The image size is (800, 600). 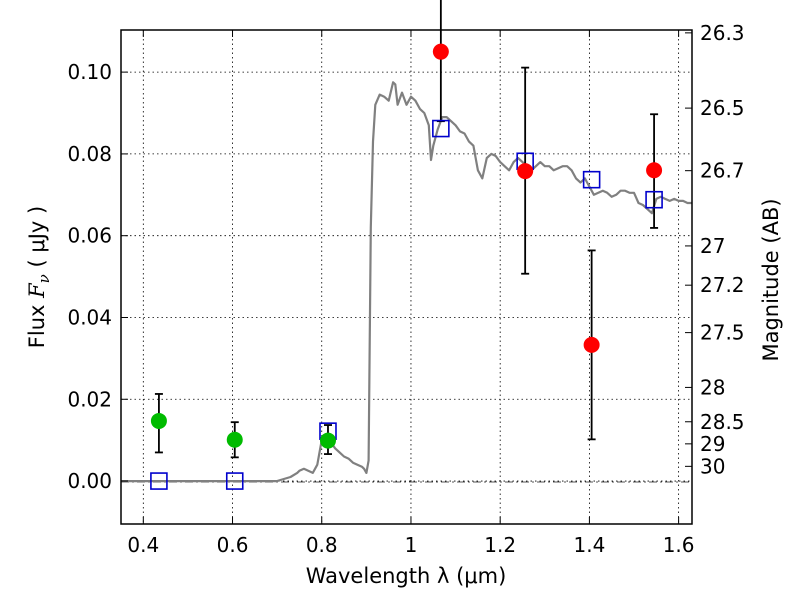 What do you see at coordinates (722, 171) in the screenshot?
I see `y2-tick-label: 26.7` at bounding box center [722, 171].